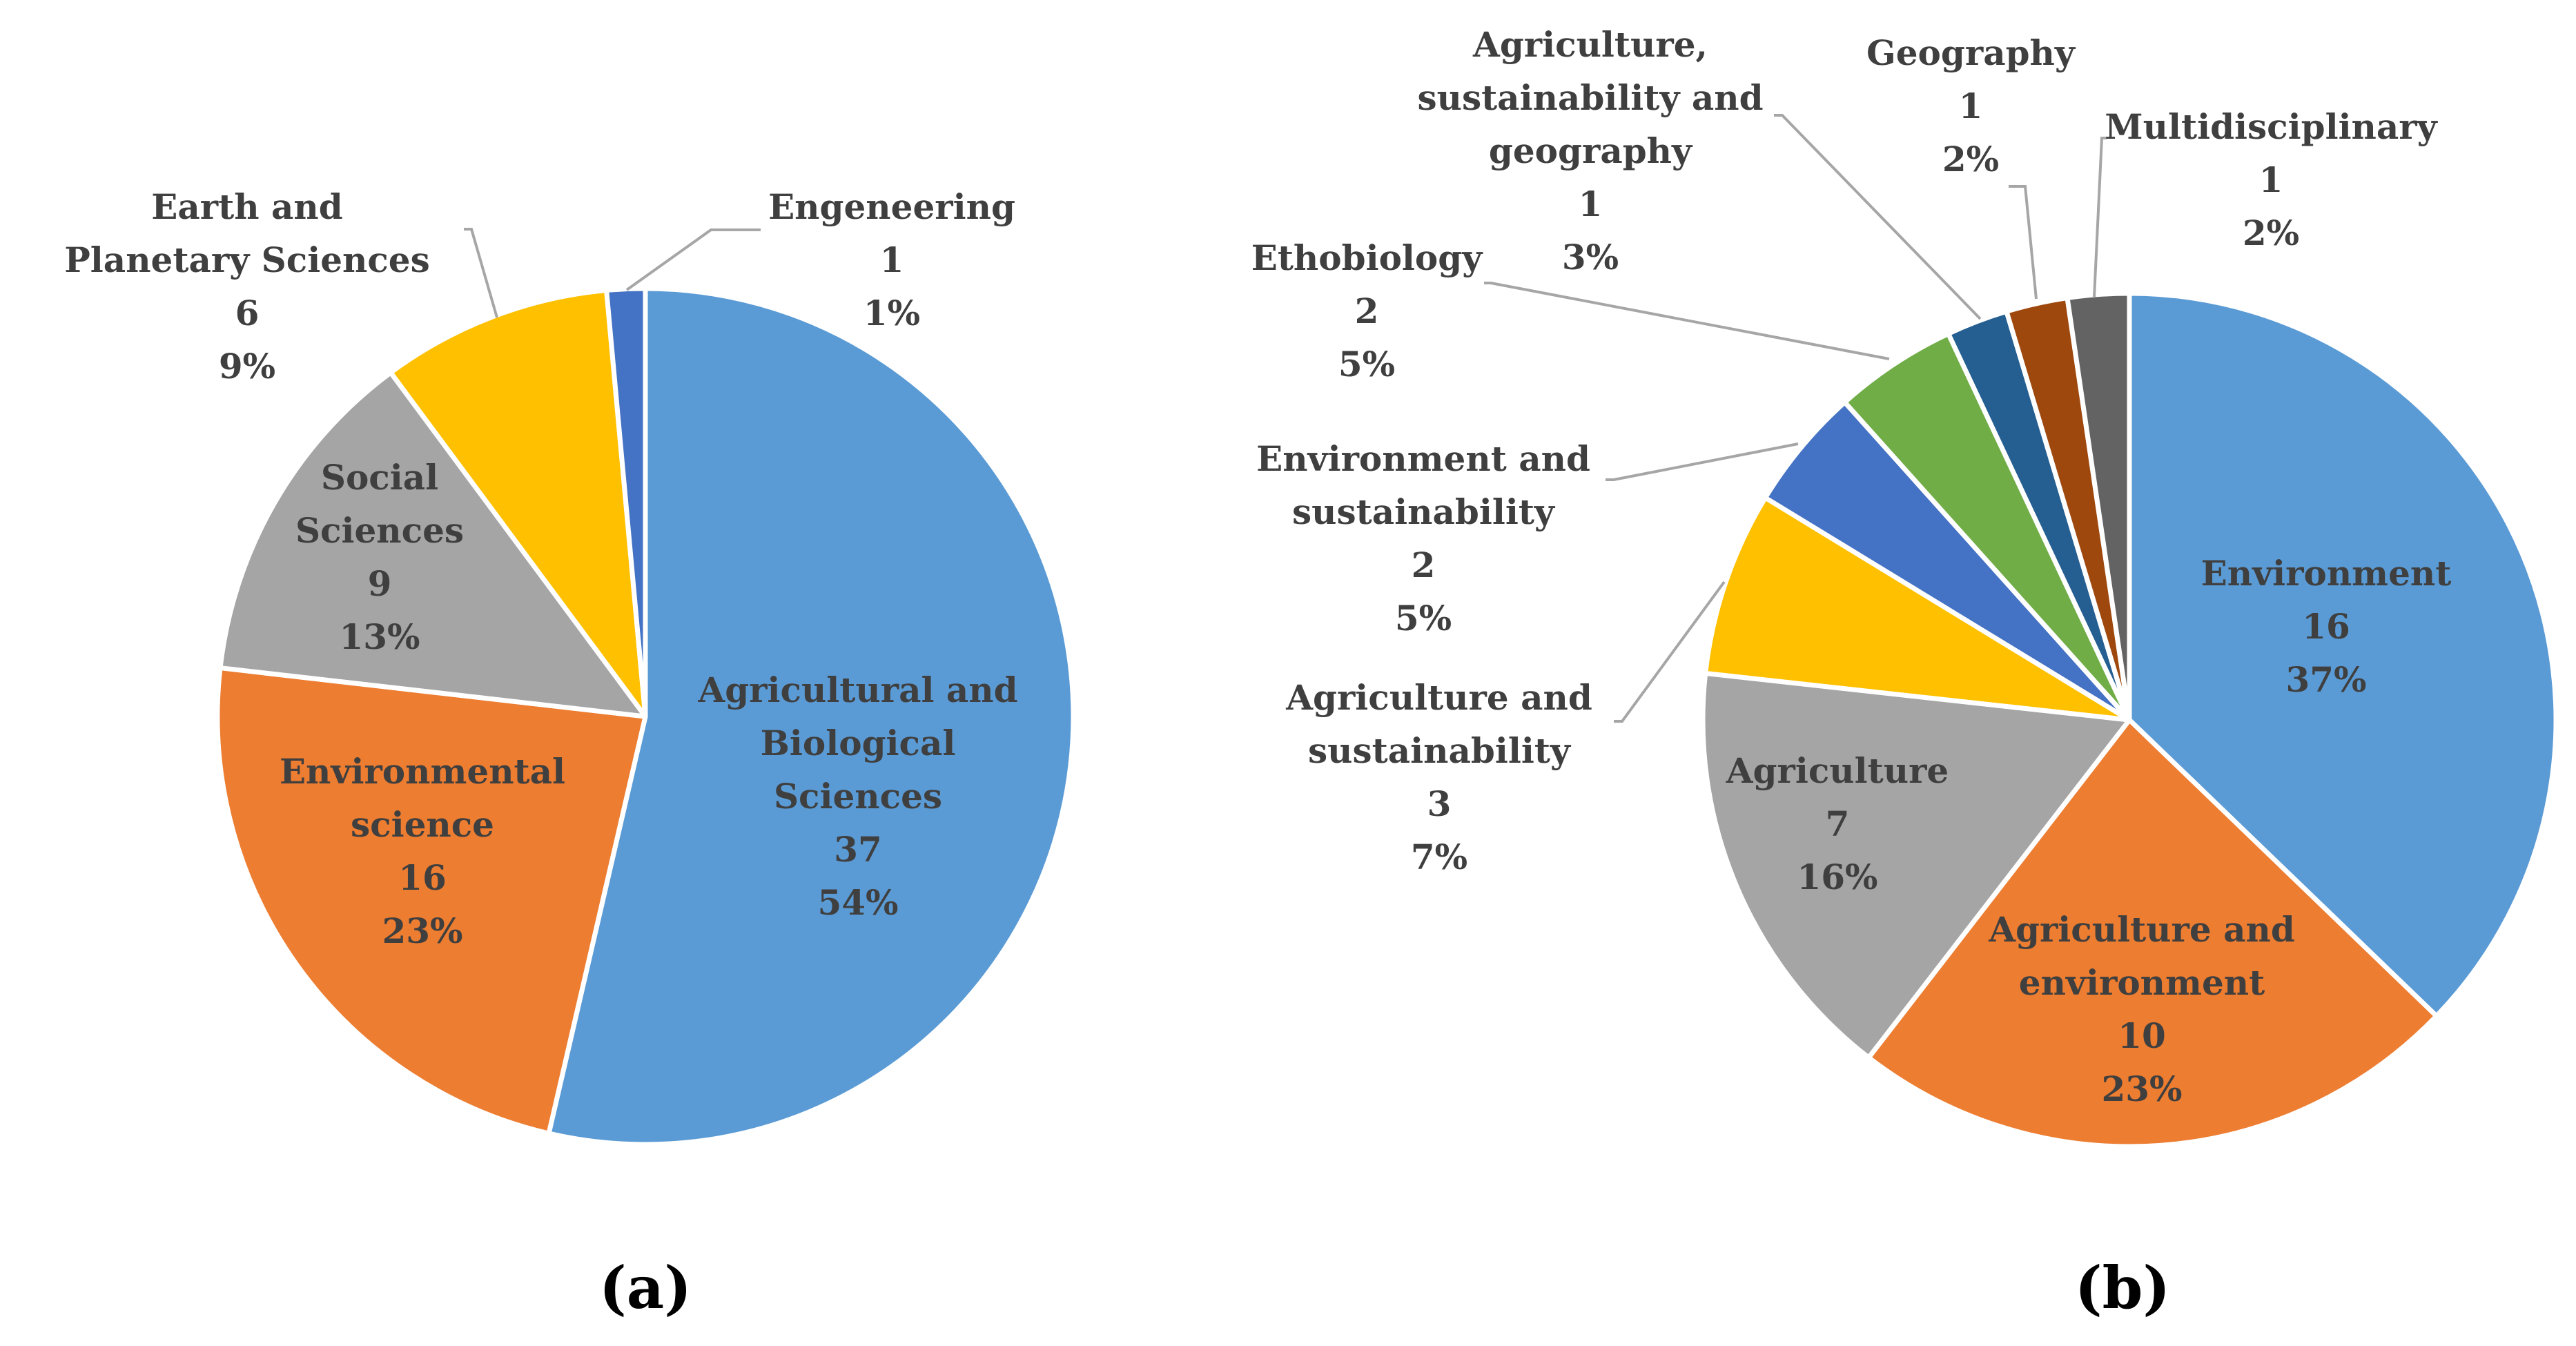 This screenshot has height=1346, width=2576. What do you see at coordinates (1591, 257) in the screenshot?
I see `data-label-line: 3%` at bounding box center [1591, 257].